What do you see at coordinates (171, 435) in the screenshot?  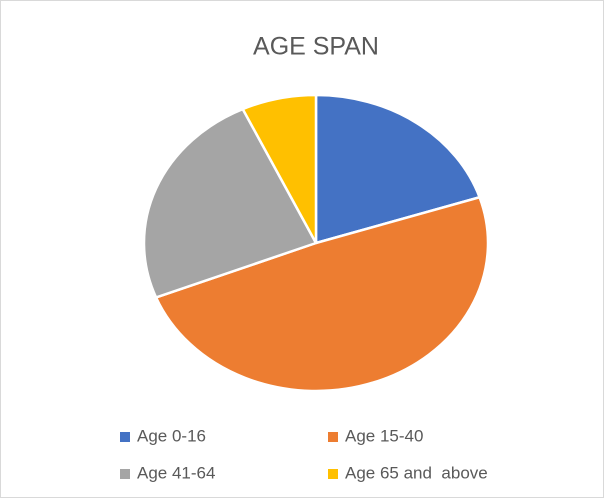 I see `legend-label: Age 0-16` at bounding box center [171, 435].